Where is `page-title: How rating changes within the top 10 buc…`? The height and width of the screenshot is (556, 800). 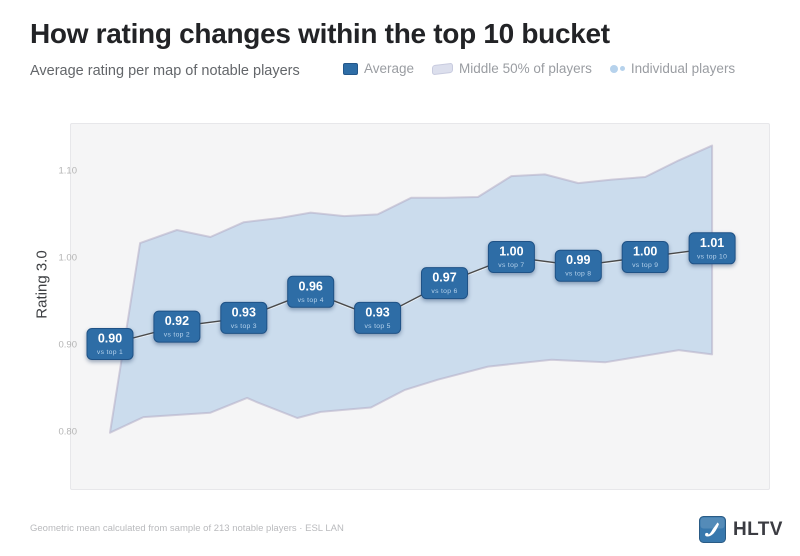 page-title: How rating changes within the top 10 buc… is located at coordinates (320, 33).